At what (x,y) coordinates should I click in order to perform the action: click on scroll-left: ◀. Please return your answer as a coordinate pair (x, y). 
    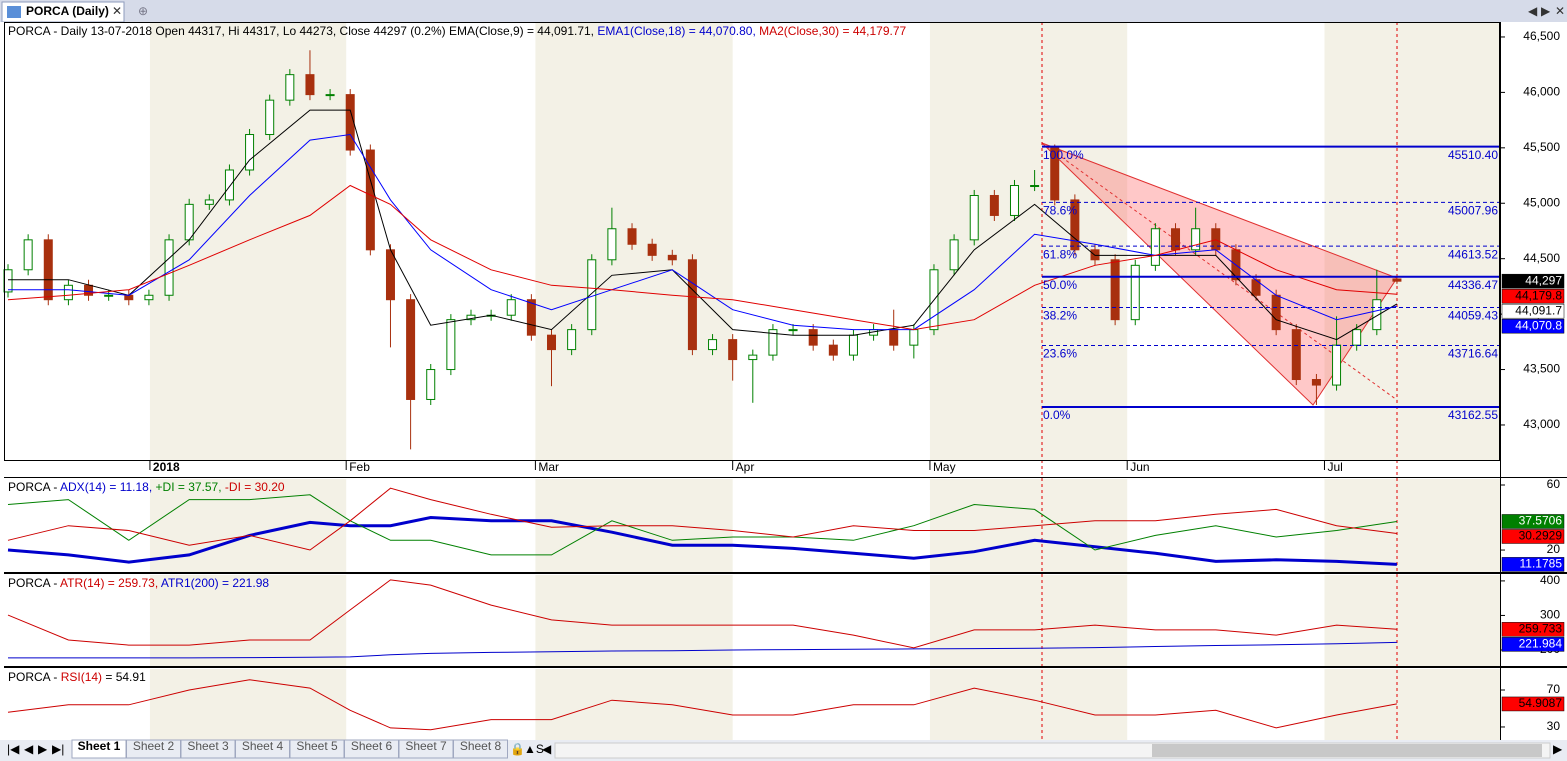
    Looking at the image, I should click on (547, 749).